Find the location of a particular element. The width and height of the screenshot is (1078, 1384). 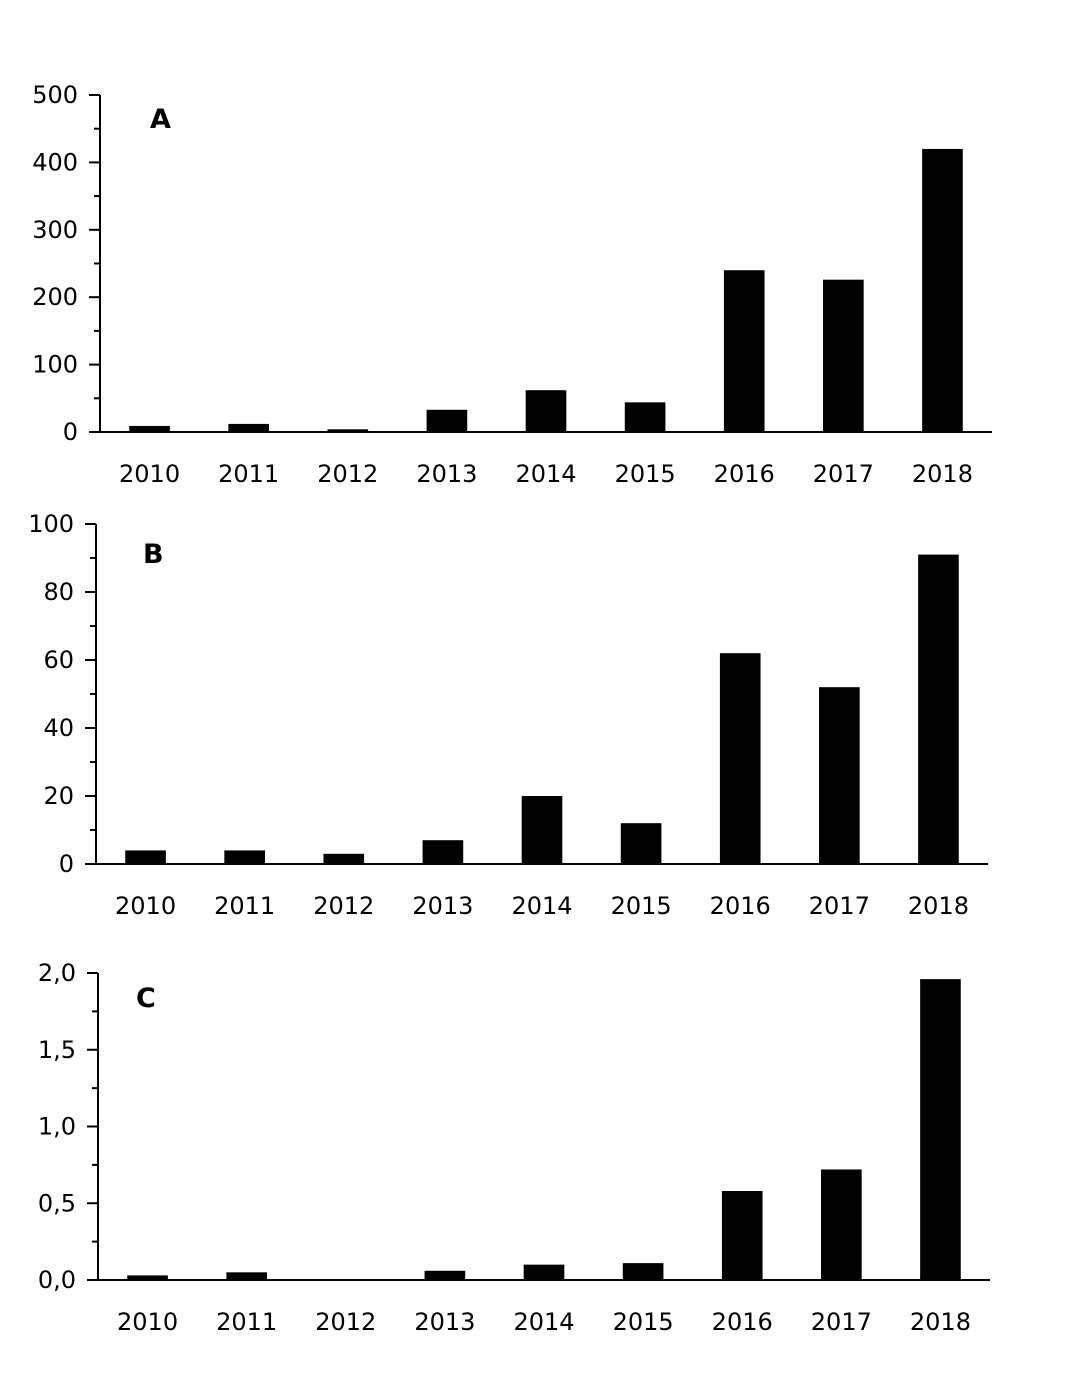

panel-a-bar-2012 is located at coordinates (348, 430).